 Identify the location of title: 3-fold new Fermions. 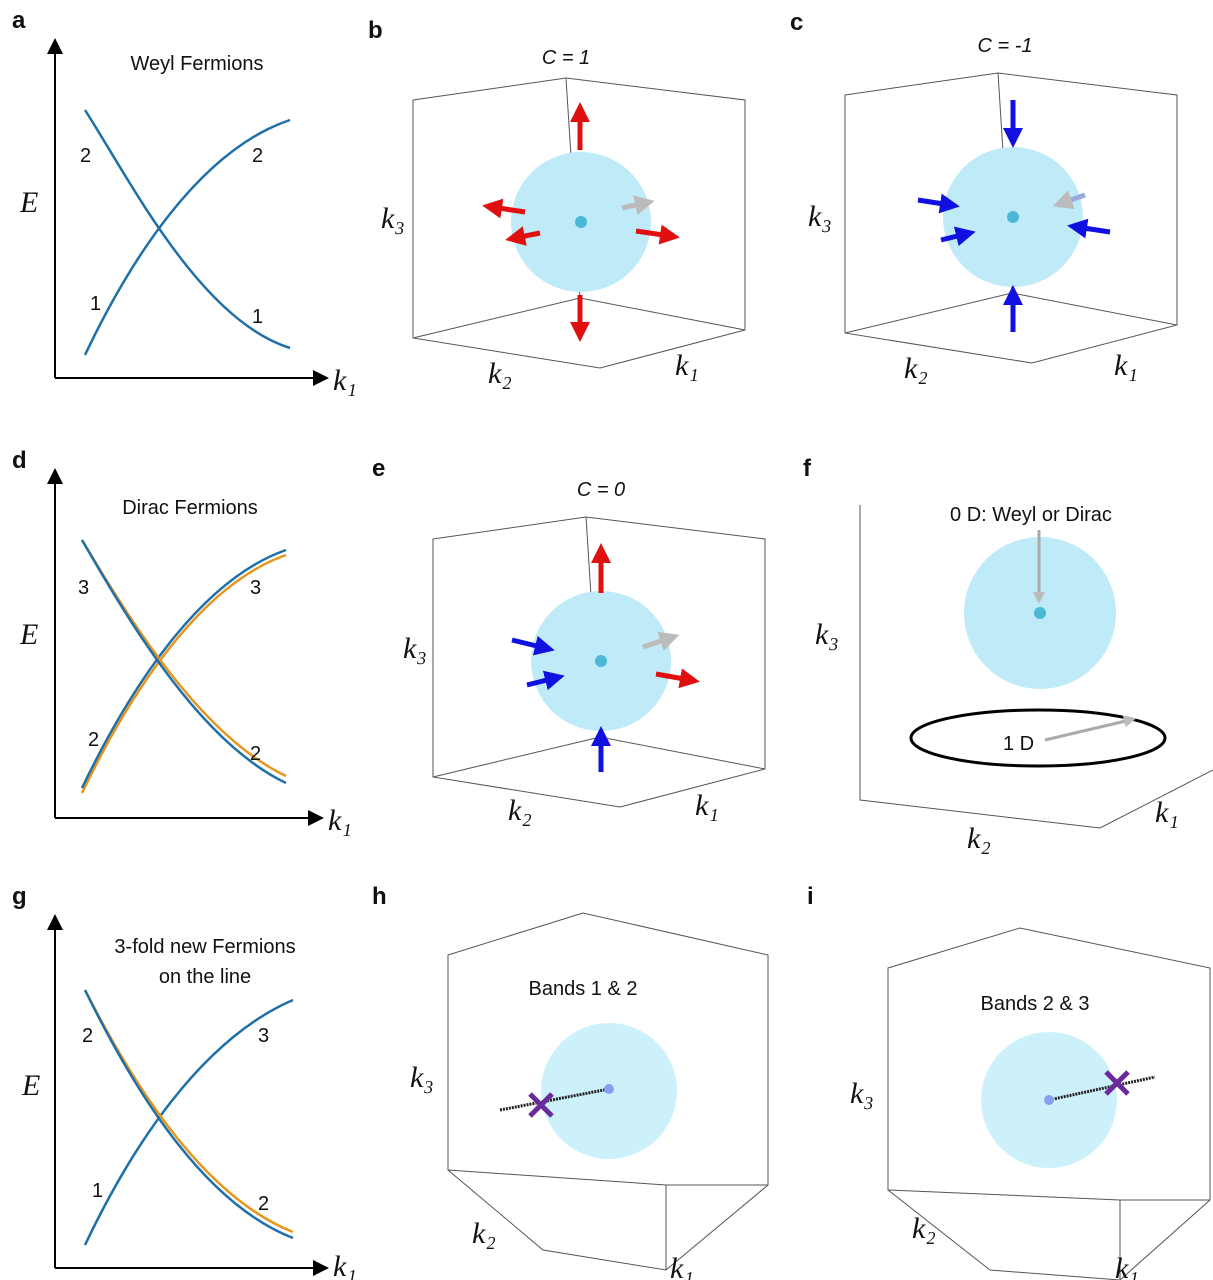
(204, 947).